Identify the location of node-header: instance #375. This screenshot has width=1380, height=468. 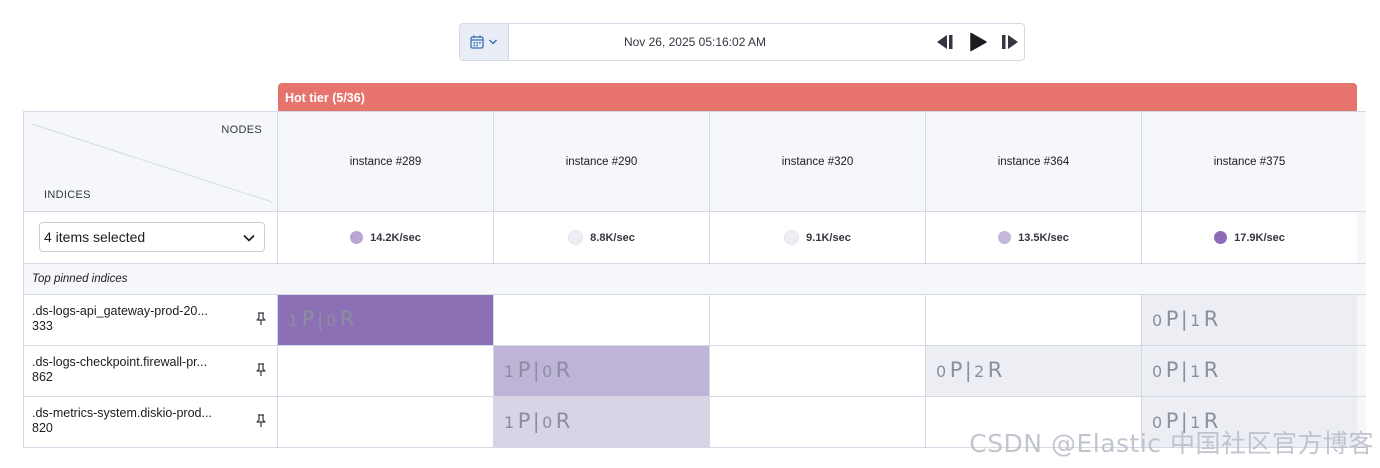
(1250, 161).